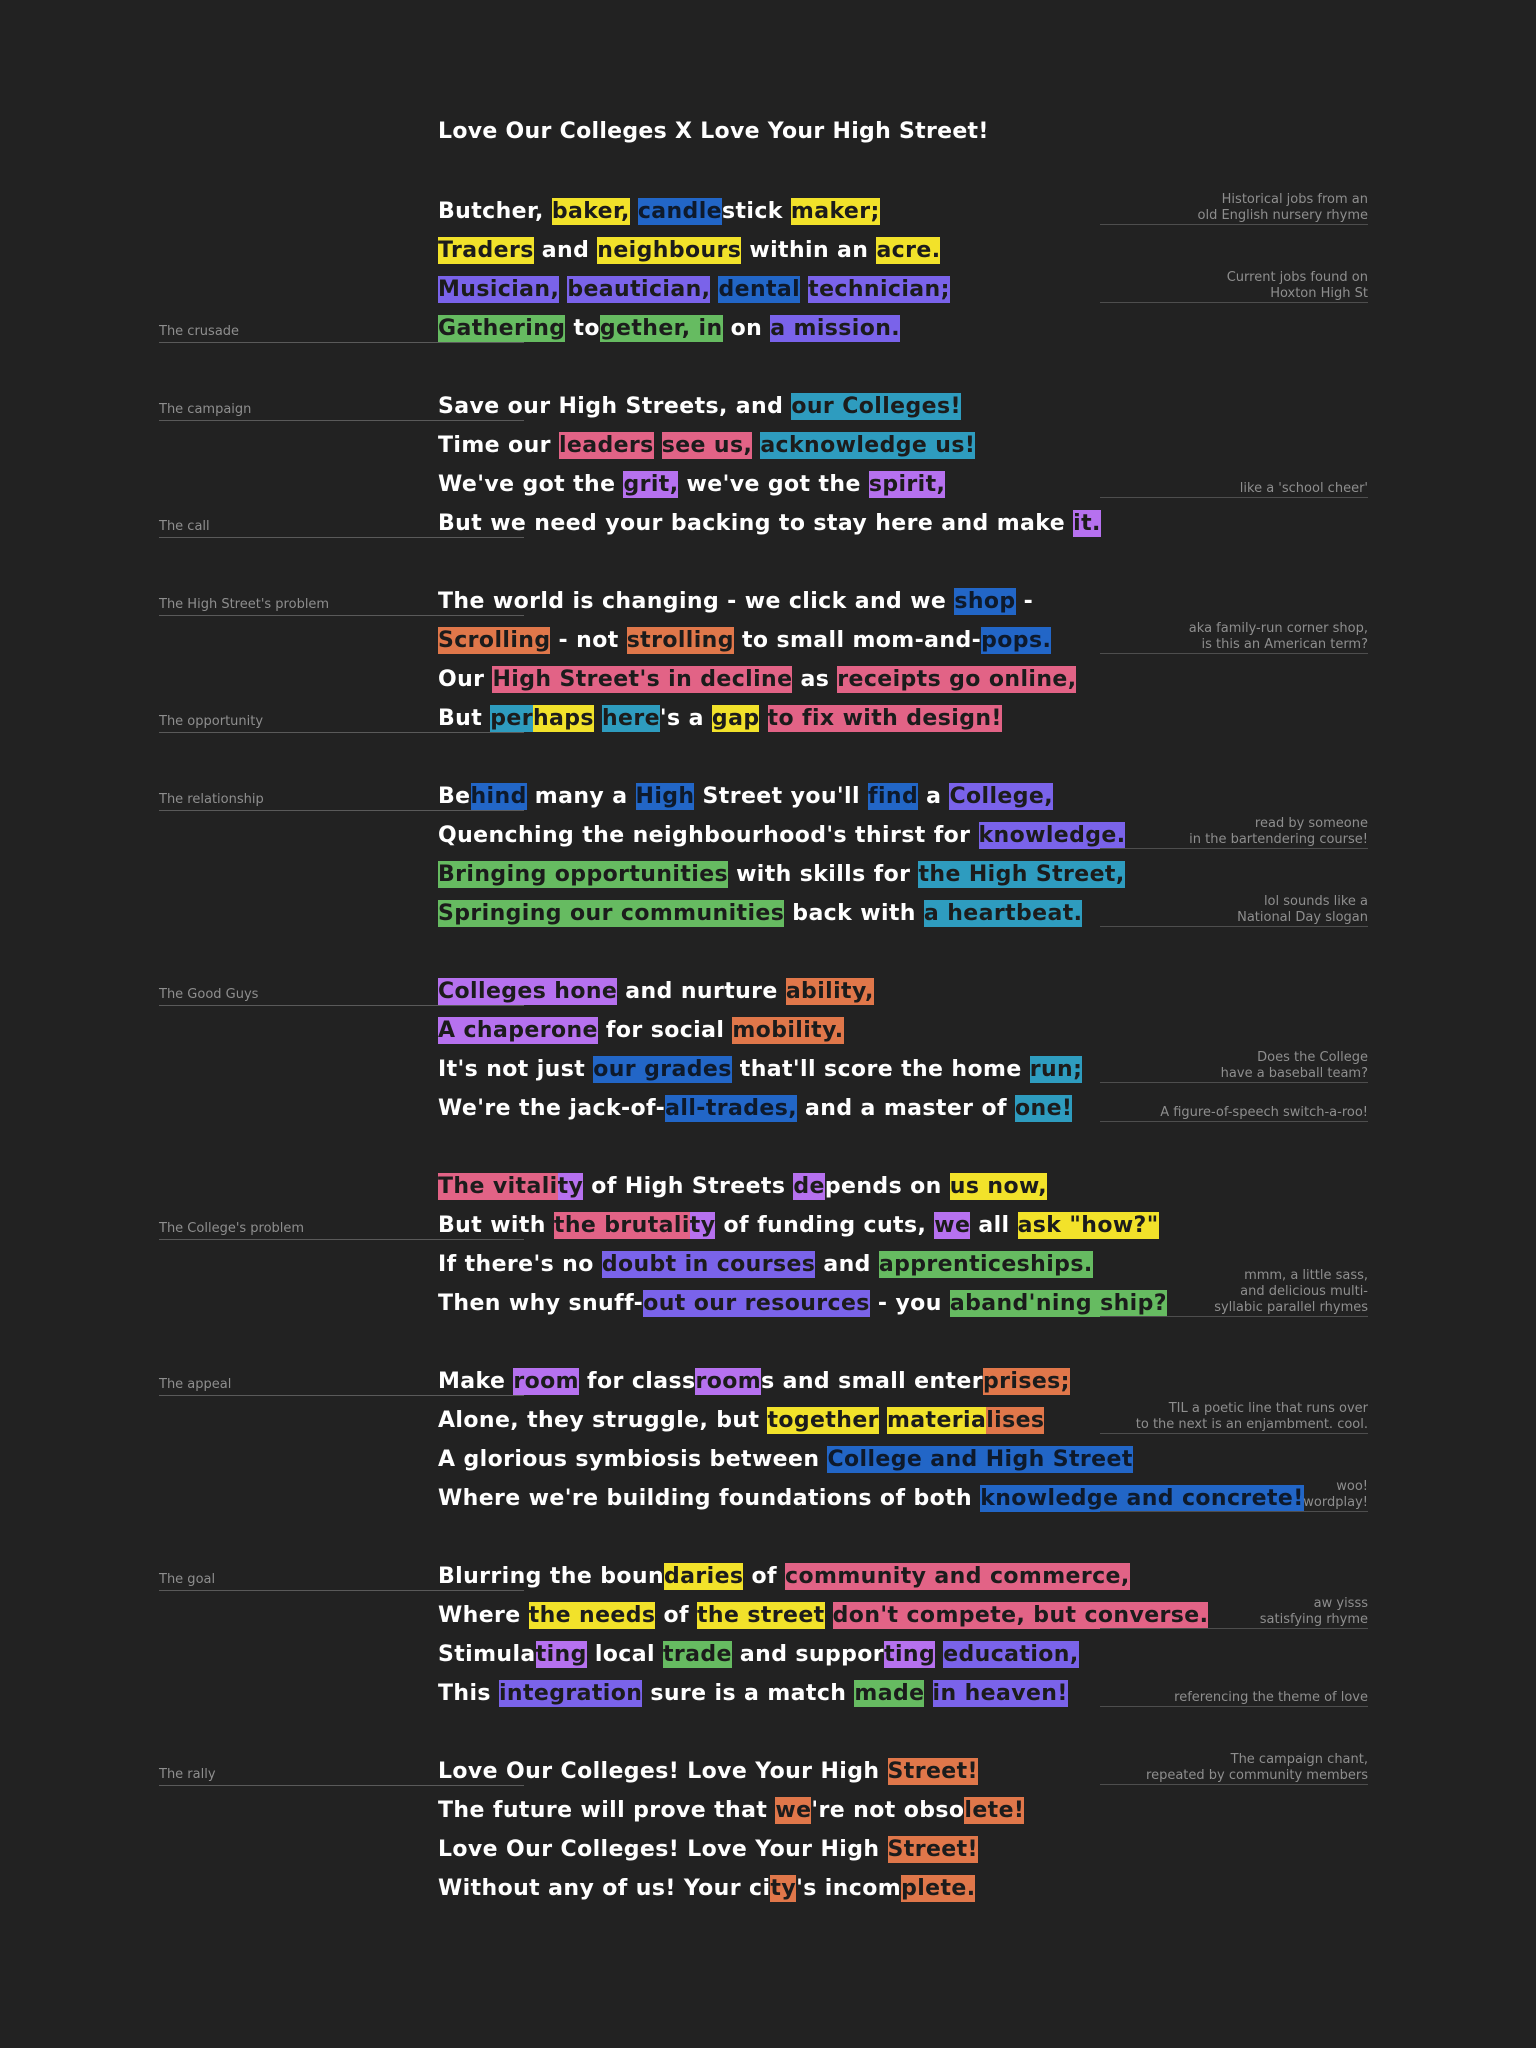 This screenshot has height=2048, width=1536. Describe the element at coordinates (663, 1771) in the screenshot. I see `line-text: Love Our Colleges! Love Your High` at that location.